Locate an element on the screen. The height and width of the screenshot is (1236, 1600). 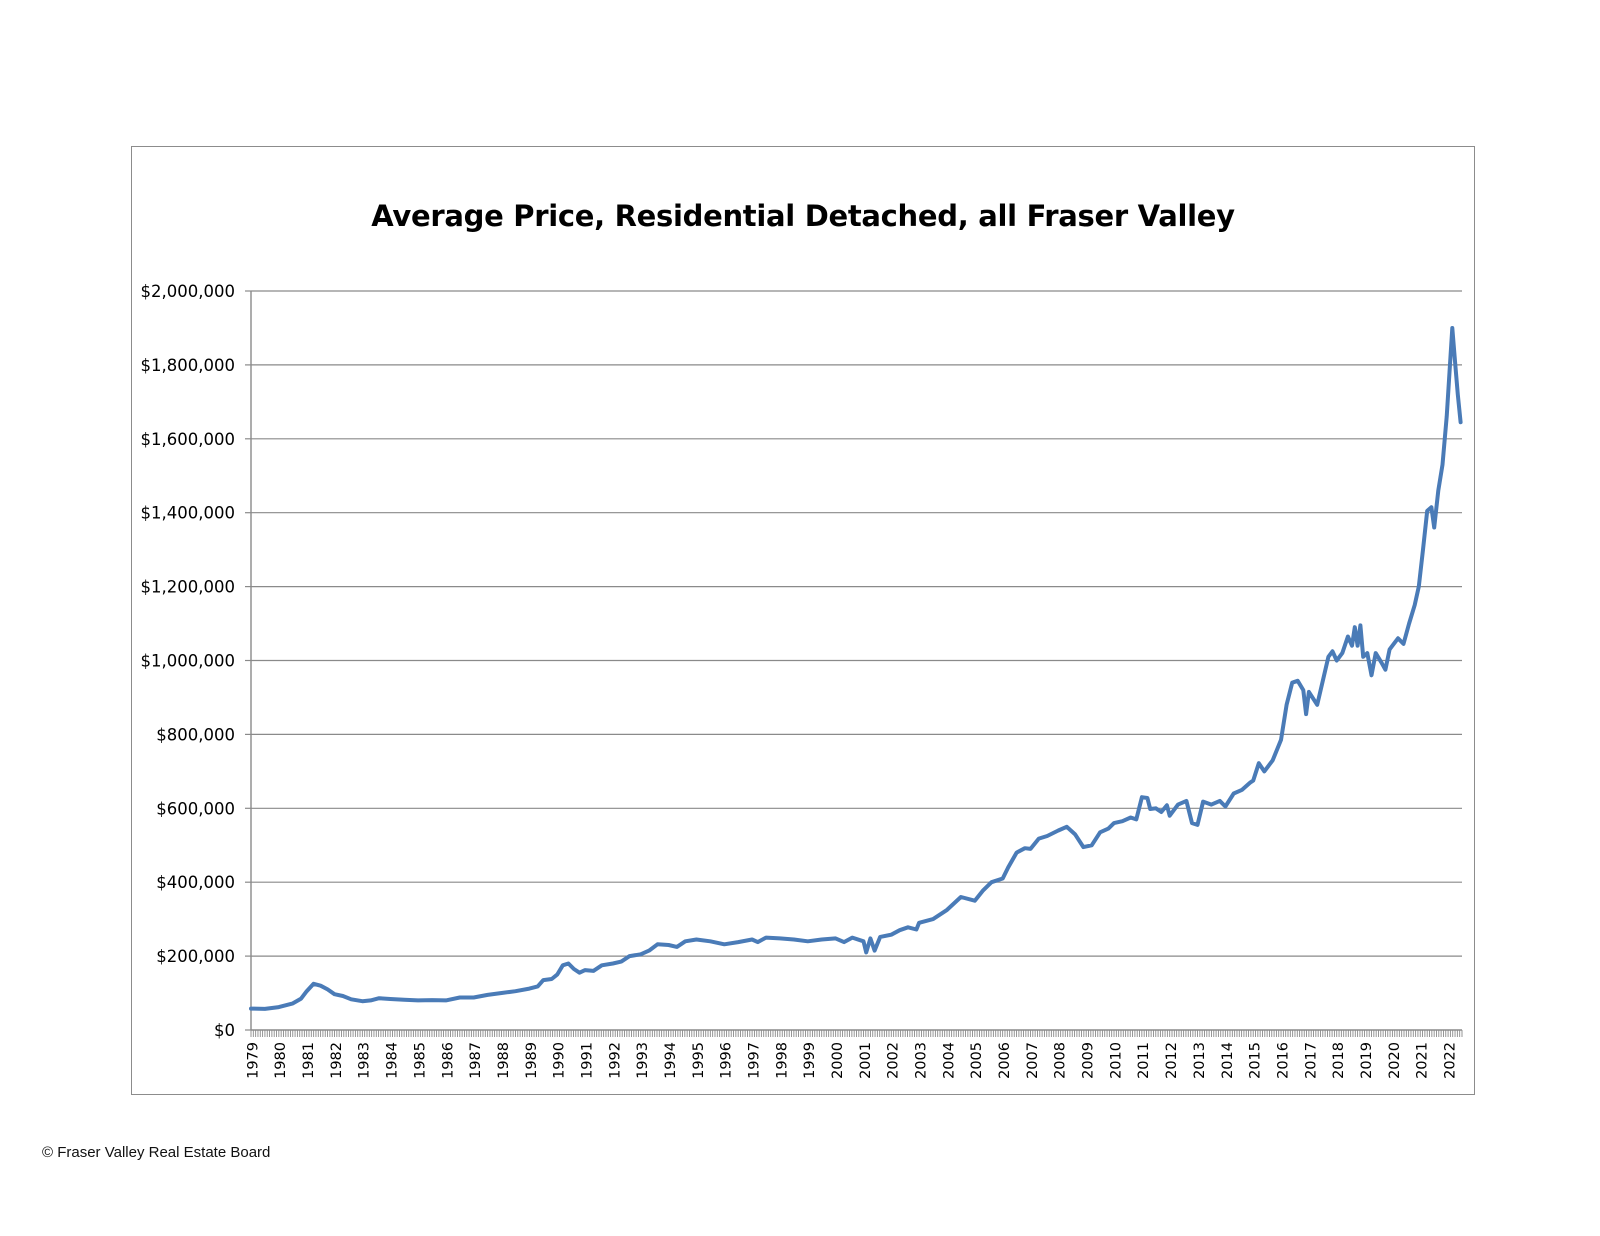
x-tick-label: 1998 is located at coordinates (782, 1060).